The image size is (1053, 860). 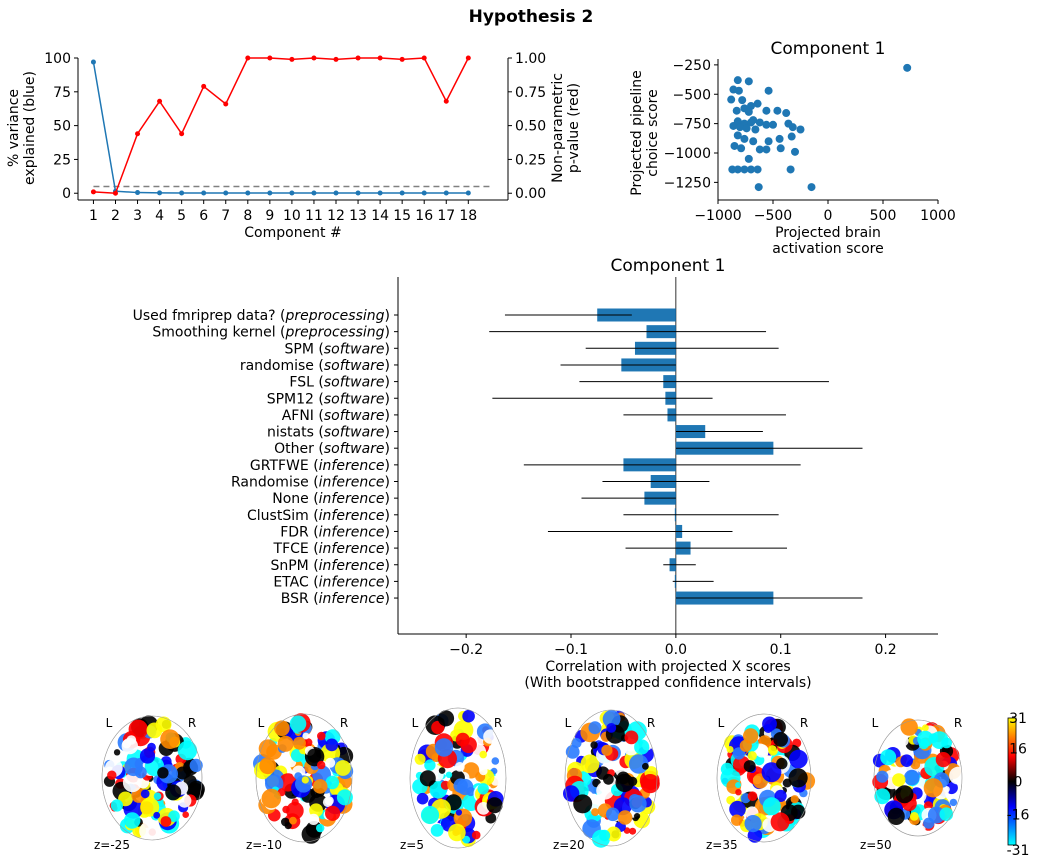 What do you see at coordinates (264, 845) in the screenshot?
I see `slice-label: z=-10` at bounding box center [264, 845].